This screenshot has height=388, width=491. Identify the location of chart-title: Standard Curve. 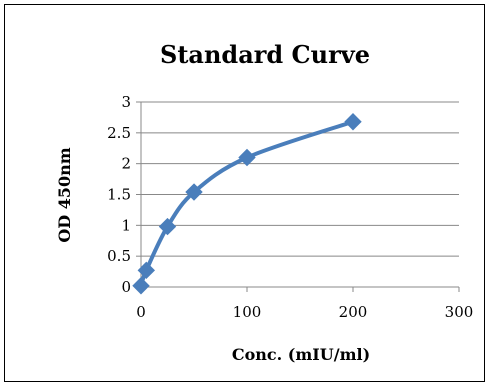
(265, 54).